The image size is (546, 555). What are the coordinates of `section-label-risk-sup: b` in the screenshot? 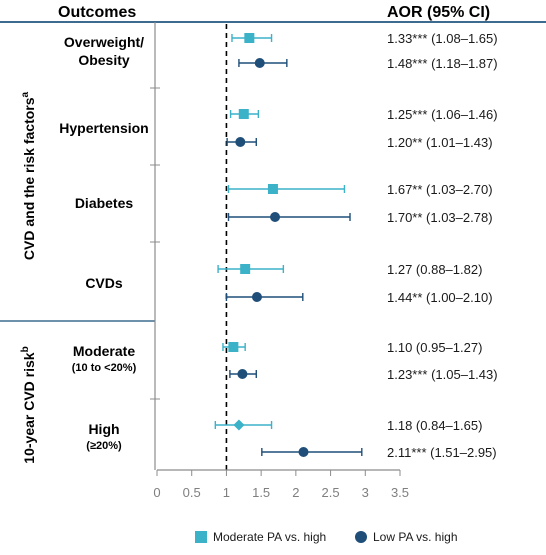 It's located at (25, 349).